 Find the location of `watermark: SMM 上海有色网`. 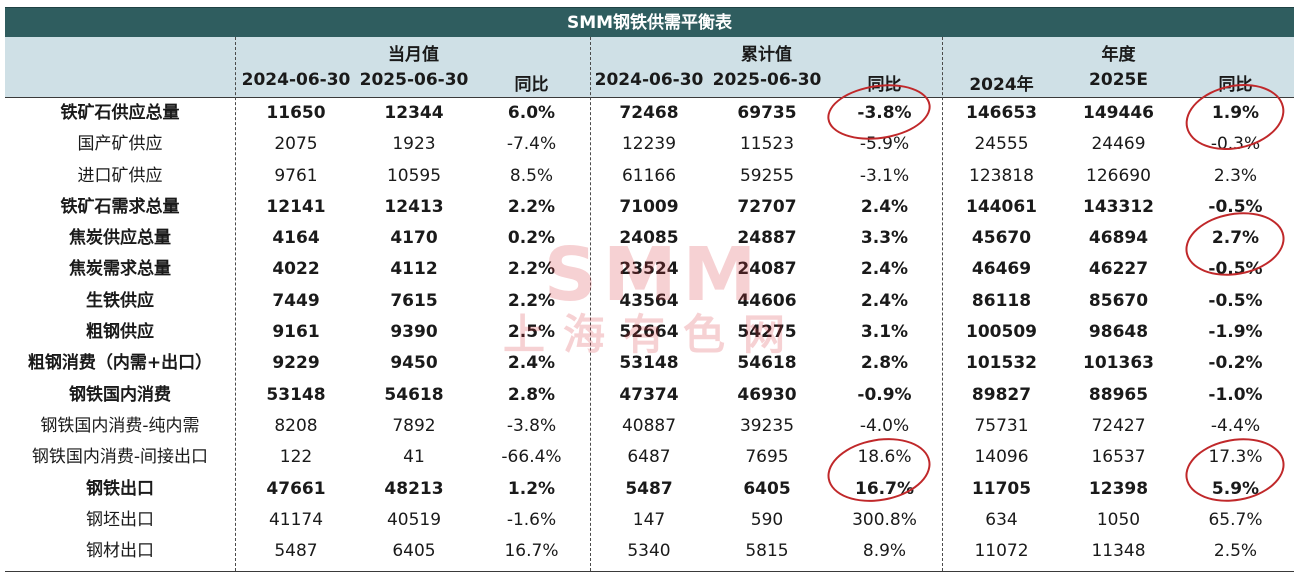

watermark: SMM 上海有色网 is located at coordinates (653, 299).